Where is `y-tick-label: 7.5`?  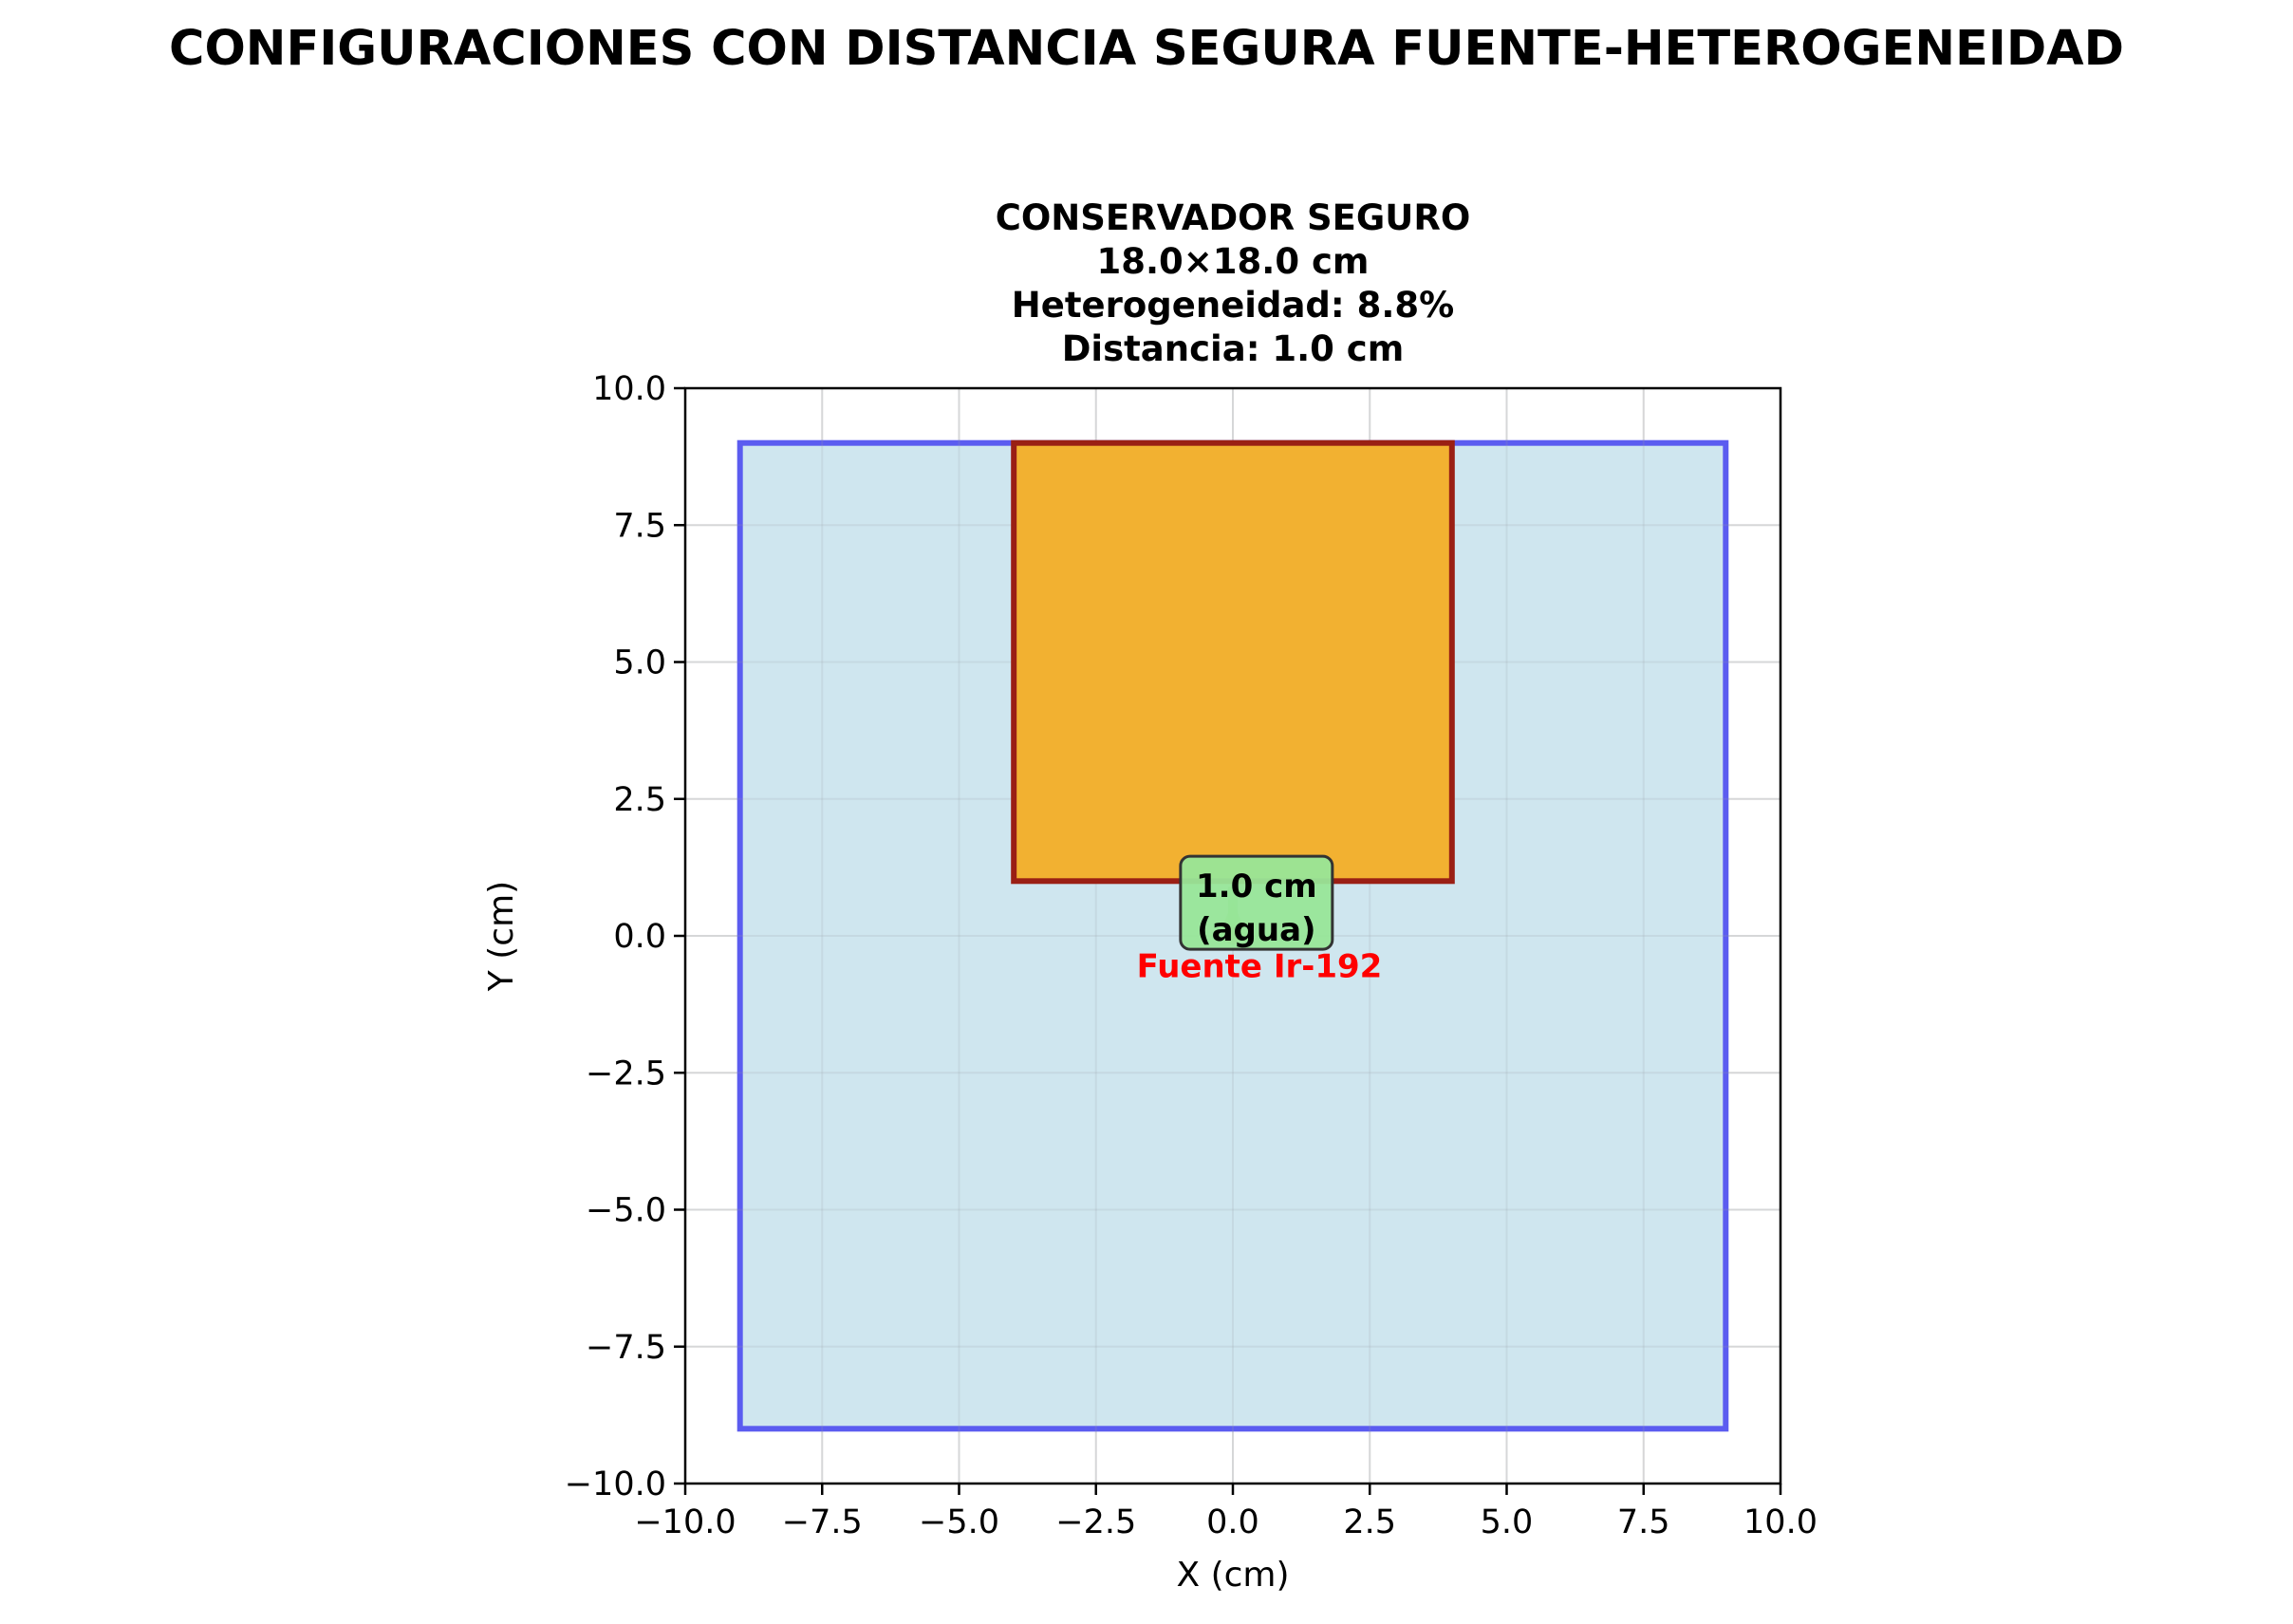
y-tick-label: 7.5 is located at coordinates (639, 526).